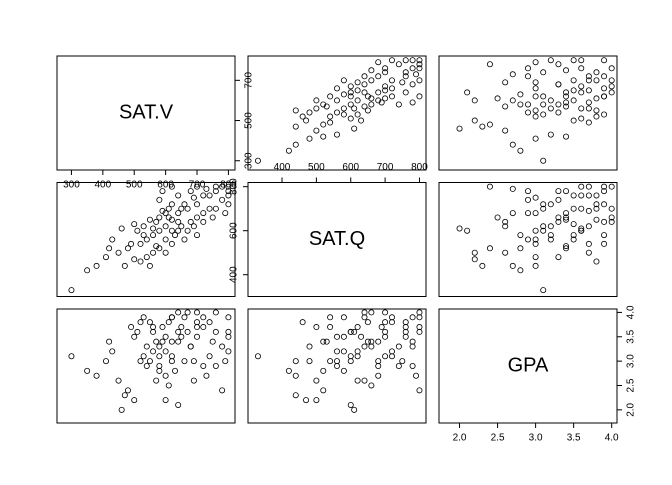  I want to click on x-tick-label: 800, so click(419, 167).